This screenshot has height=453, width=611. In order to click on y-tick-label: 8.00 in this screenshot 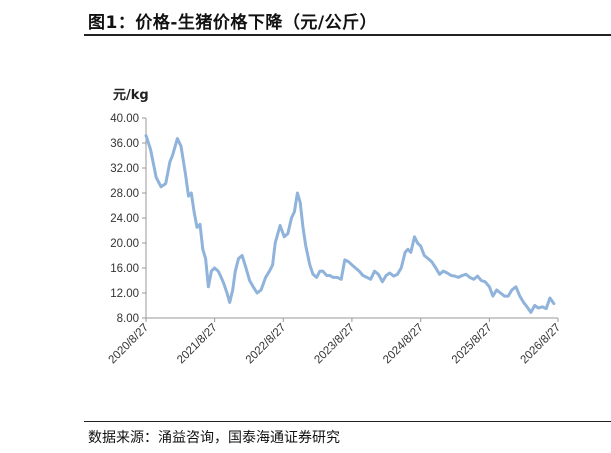, I will do `click(128, 319)`.